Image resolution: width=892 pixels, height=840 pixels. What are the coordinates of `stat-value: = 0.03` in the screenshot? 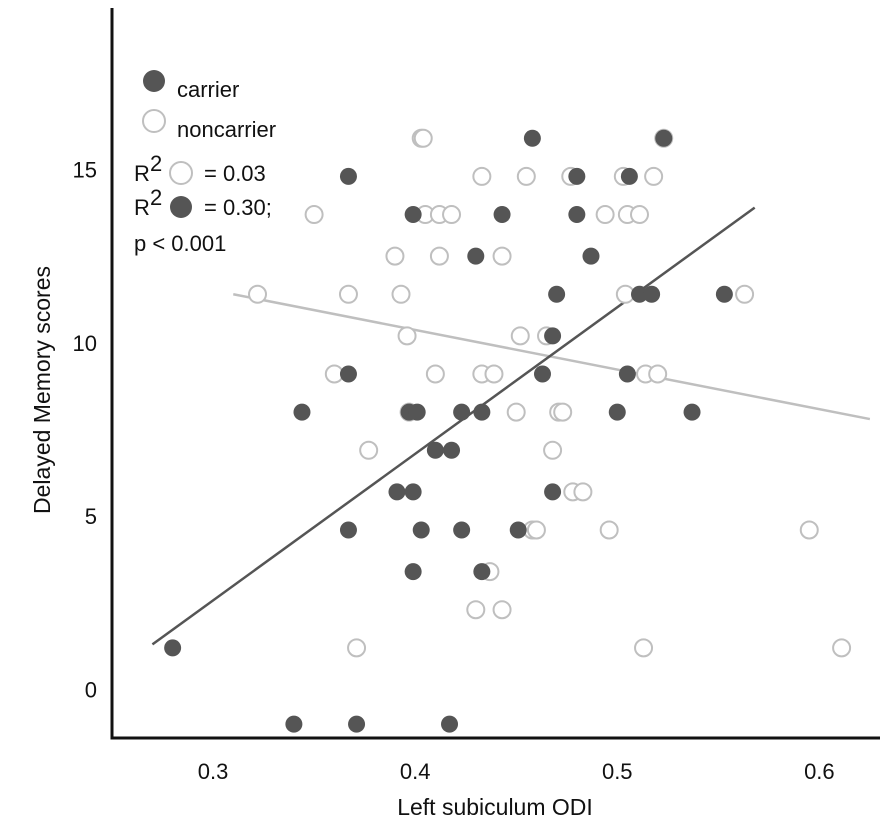 It's located at (235, 173).